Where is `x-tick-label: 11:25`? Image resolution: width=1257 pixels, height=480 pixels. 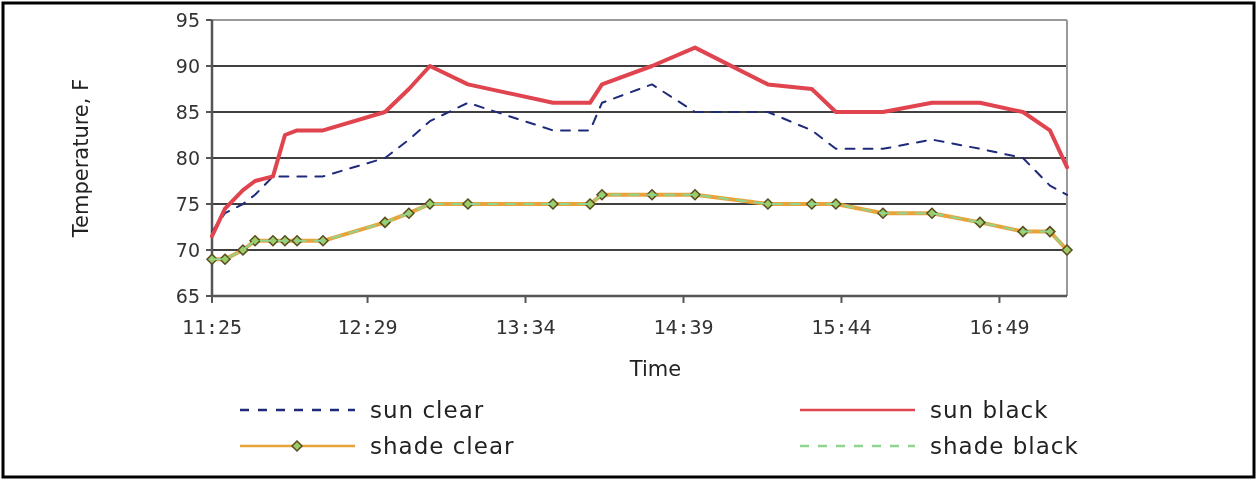 x-tick-label: 11:25 is located at coordinates (212, 327).